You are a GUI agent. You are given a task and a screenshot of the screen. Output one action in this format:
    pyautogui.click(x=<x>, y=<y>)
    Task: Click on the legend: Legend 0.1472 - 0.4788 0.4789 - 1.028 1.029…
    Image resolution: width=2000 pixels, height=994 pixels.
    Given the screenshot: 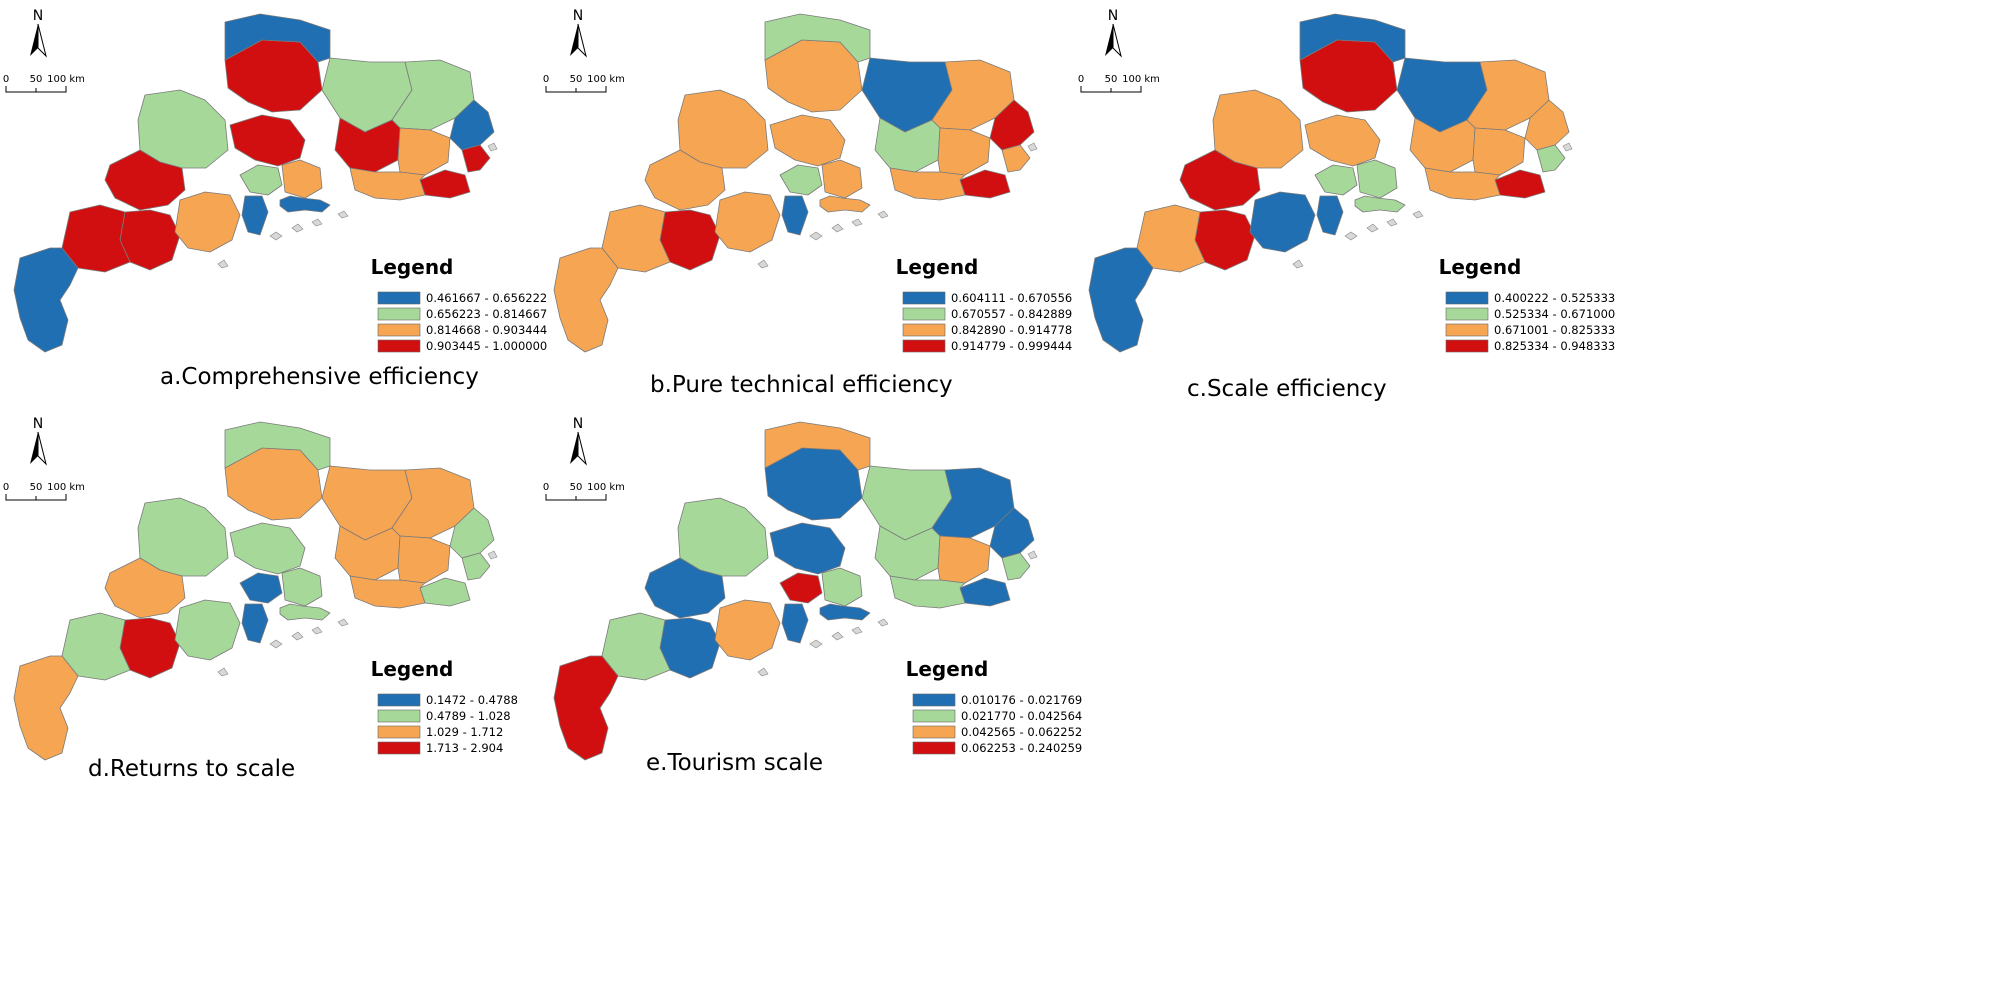 What is the action you would take?
    pyautogui.click(x=444, y=706)
    